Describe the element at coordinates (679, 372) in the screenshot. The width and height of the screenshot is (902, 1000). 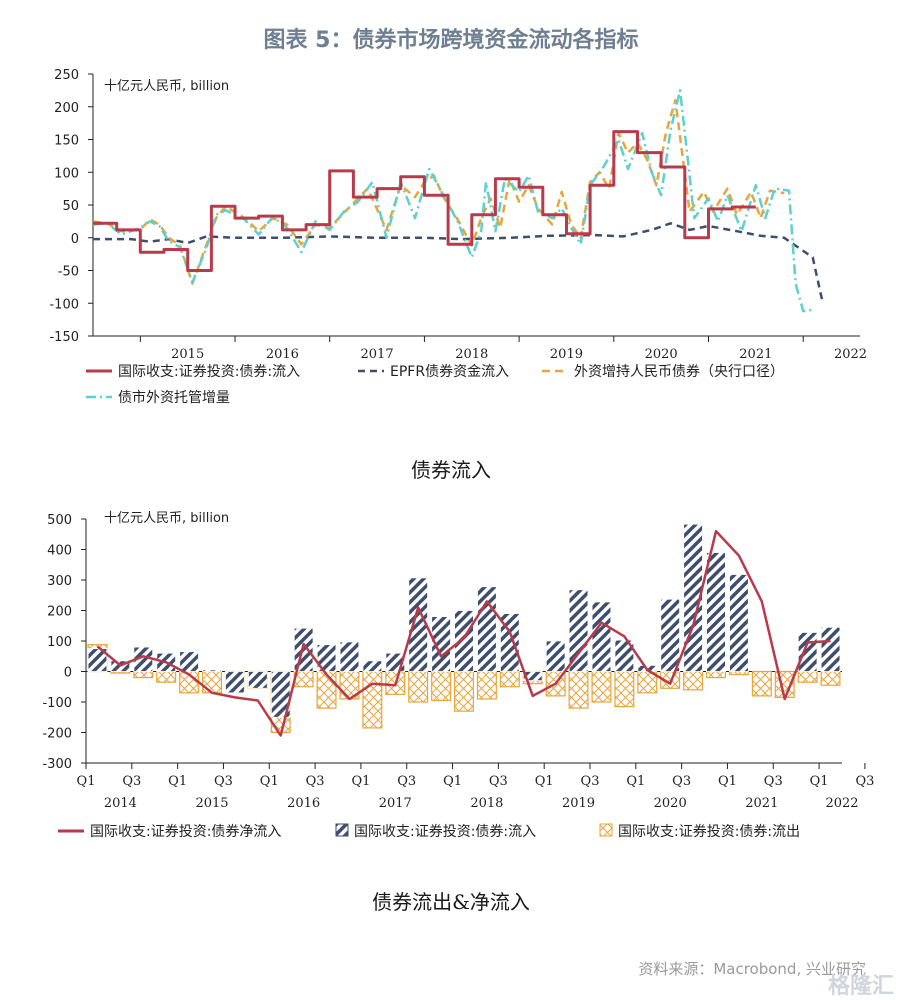
I see `legend-label-pboc: 外资增持人民币债券（央行口径）` at that location.